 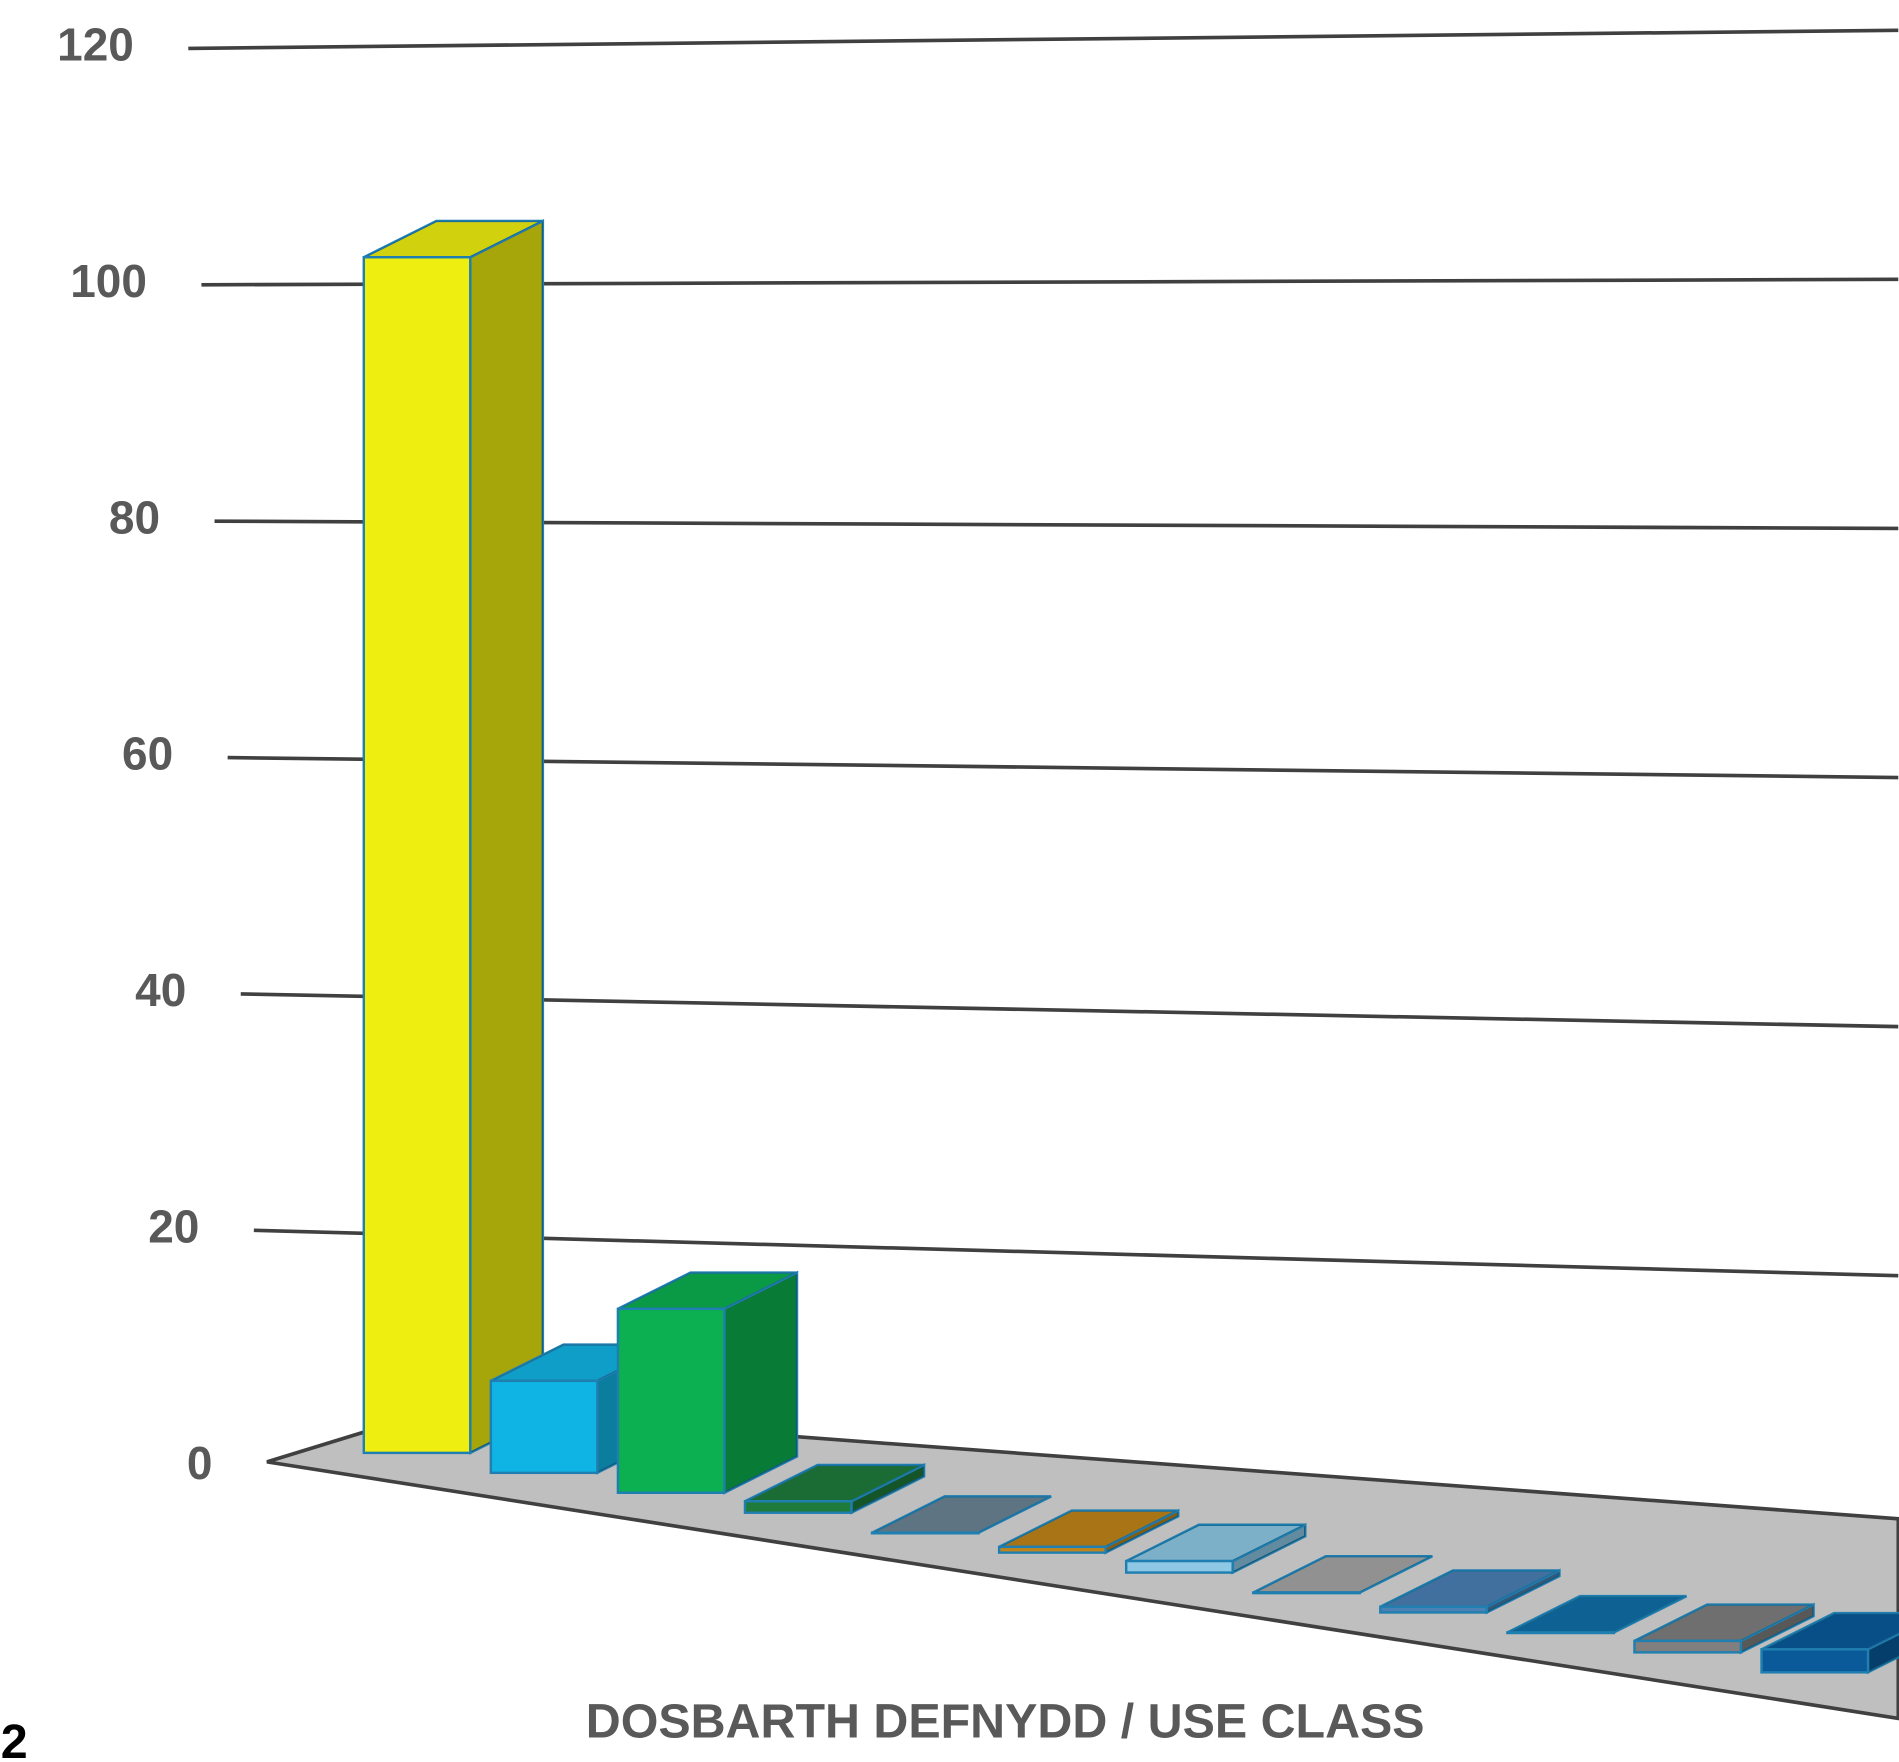 What do you see at coordinates (1043, 39) in the screenshot?
I see `grid-line` at bounding box center [1043, 39].